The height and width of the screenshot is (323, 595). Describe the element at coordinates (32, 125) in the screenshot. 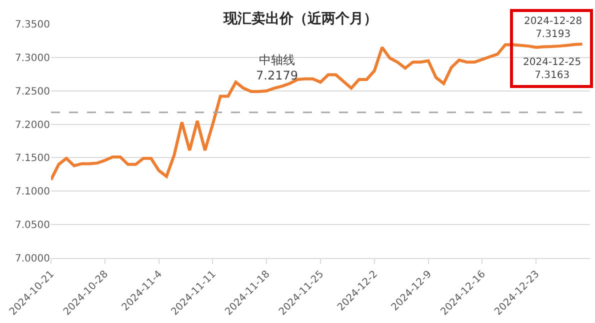

I see `y-tick-label: 7.2000` at that location.